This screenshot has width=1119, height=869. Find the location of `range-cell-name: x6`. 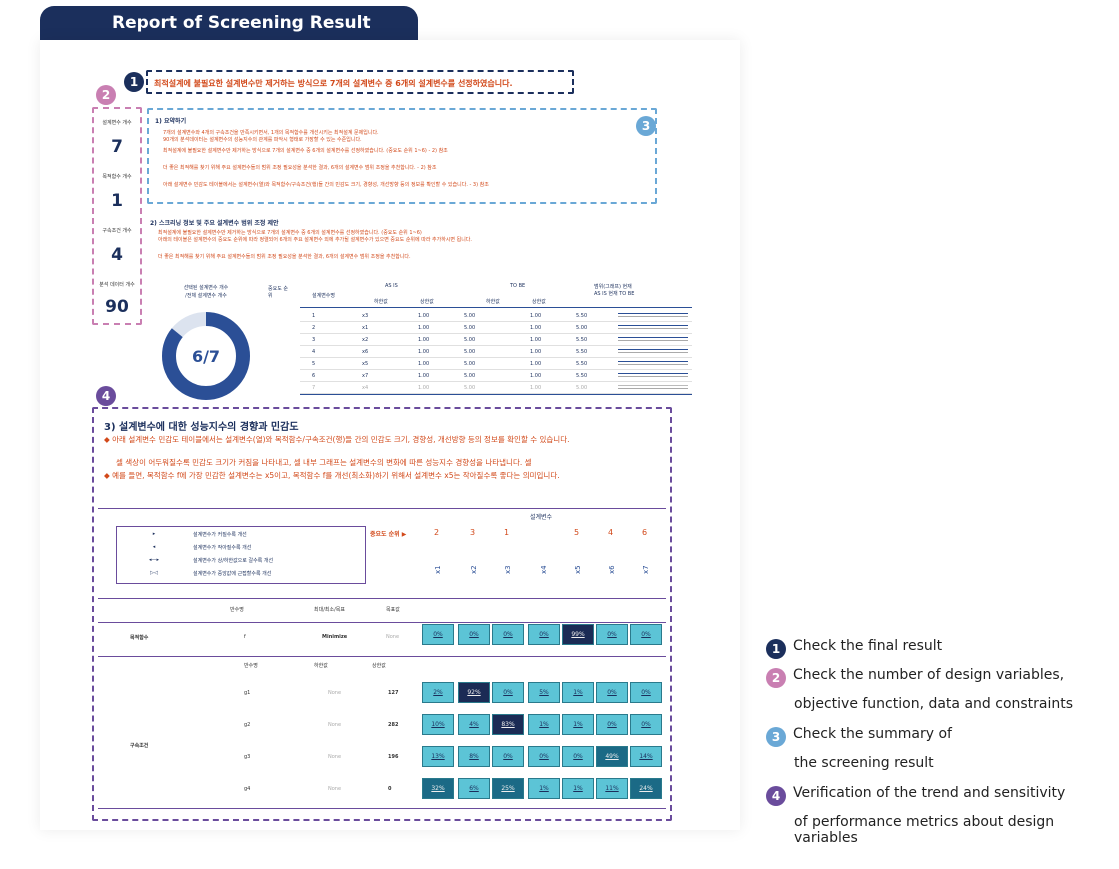

range-cell-name: x6 is located at coordinates (365, 352).